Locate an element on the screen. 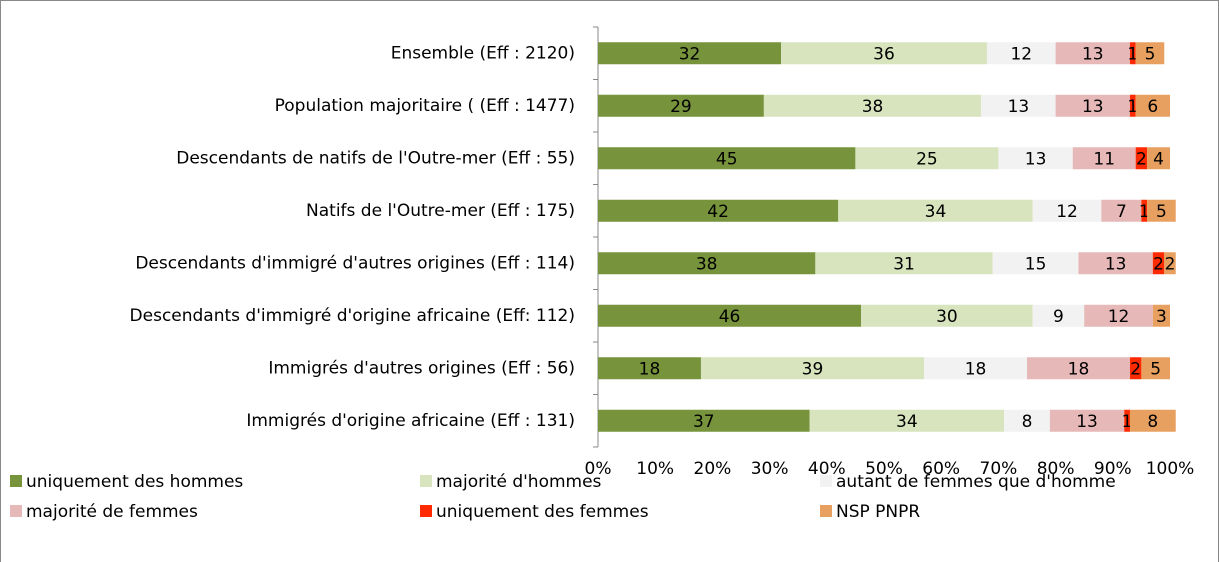 The height and width of the screenshot is (562, 1219). value-label: 11 is located at coordinates (1104, 159).